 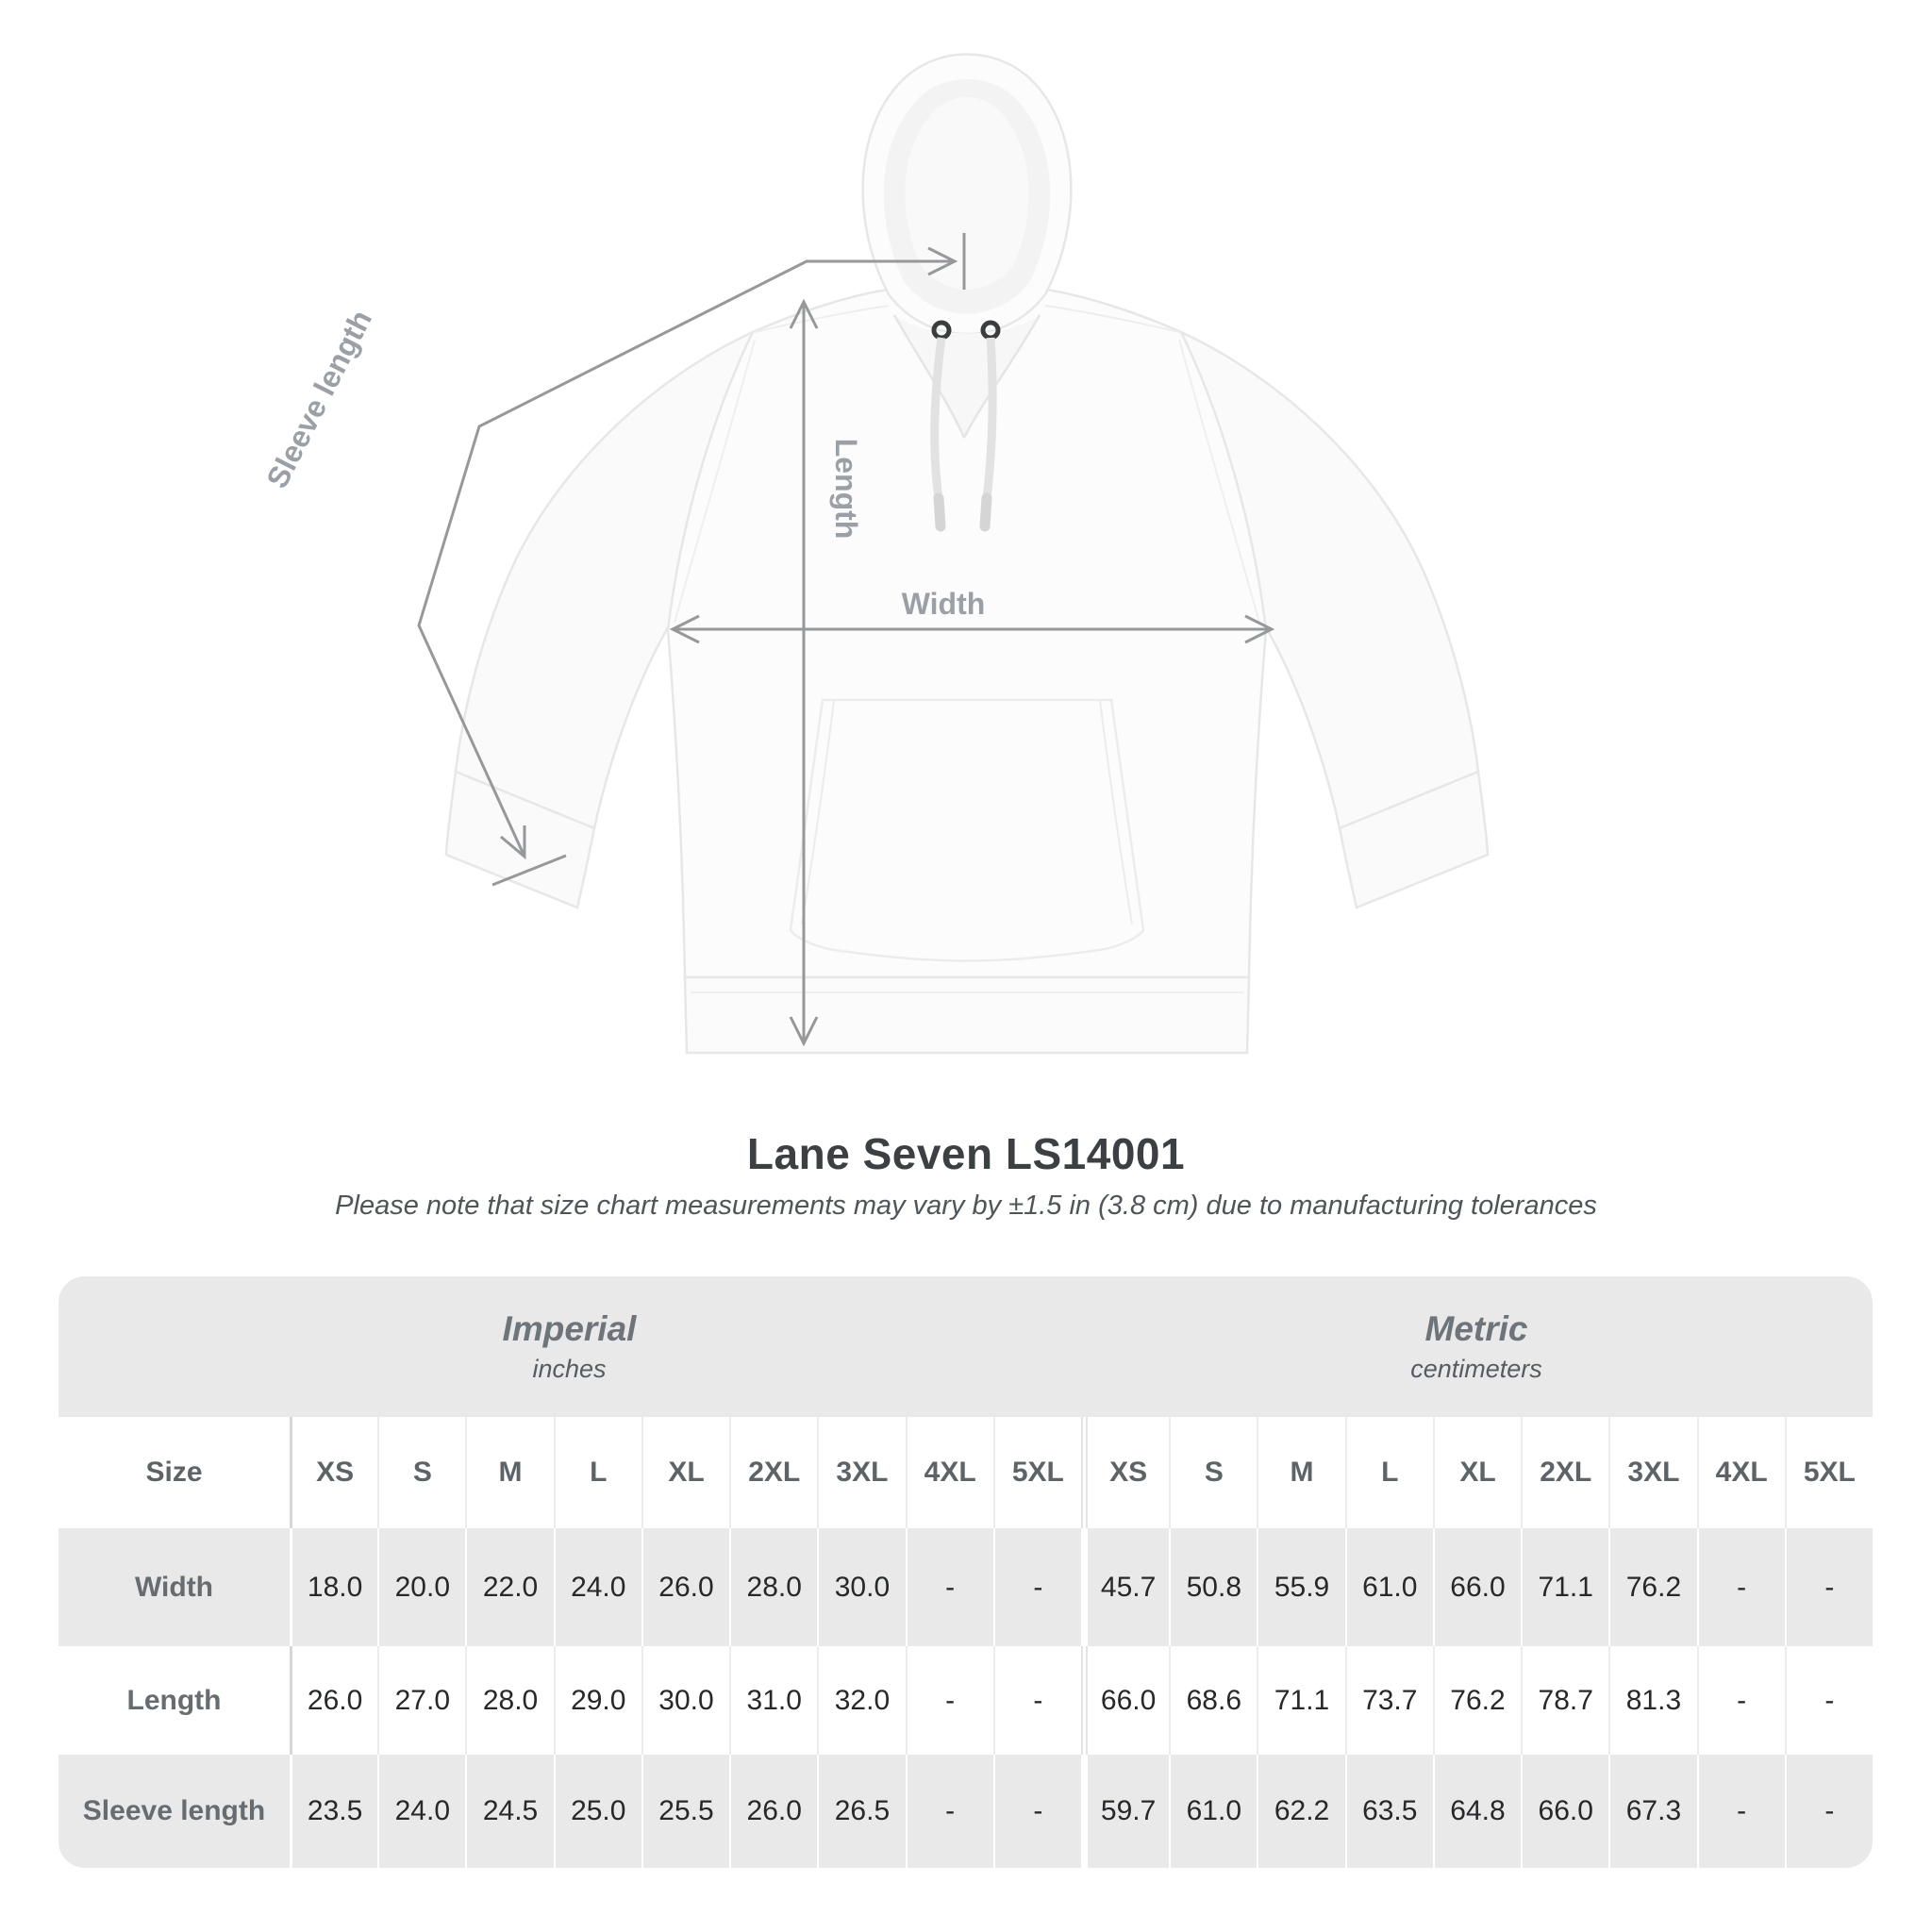 What do you see at coordinates (421, 1701) in the screenshot?
I see `size-value-cell: 27.0` at bounding box center [421, 1701].